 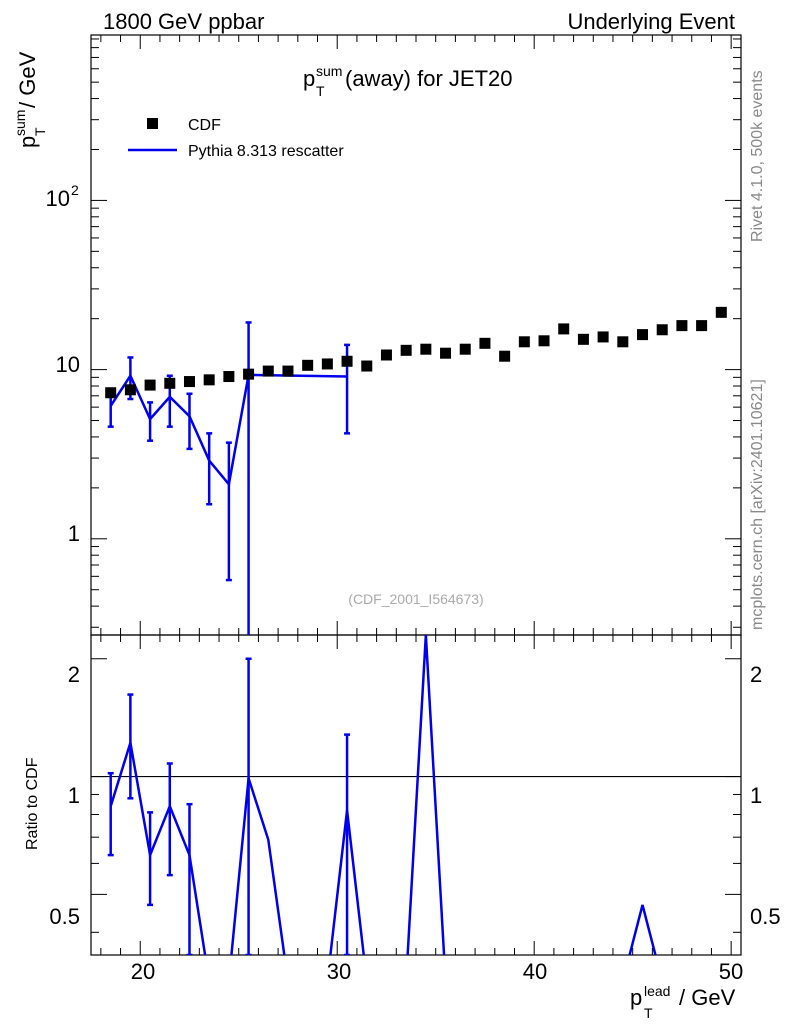 I want to click on y-axis-label: p sum T / GeV, so click(x=30, y=99).